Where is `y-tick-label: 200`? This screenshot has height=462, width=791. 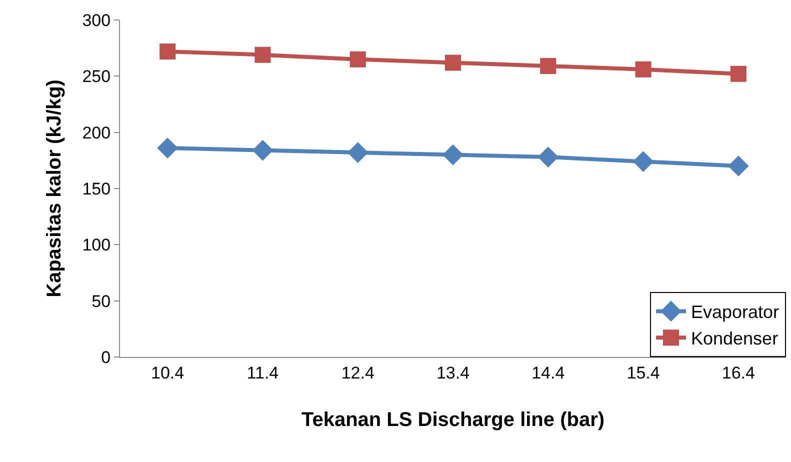
y-tick-label: 200 is located at coordinates (96, 132).